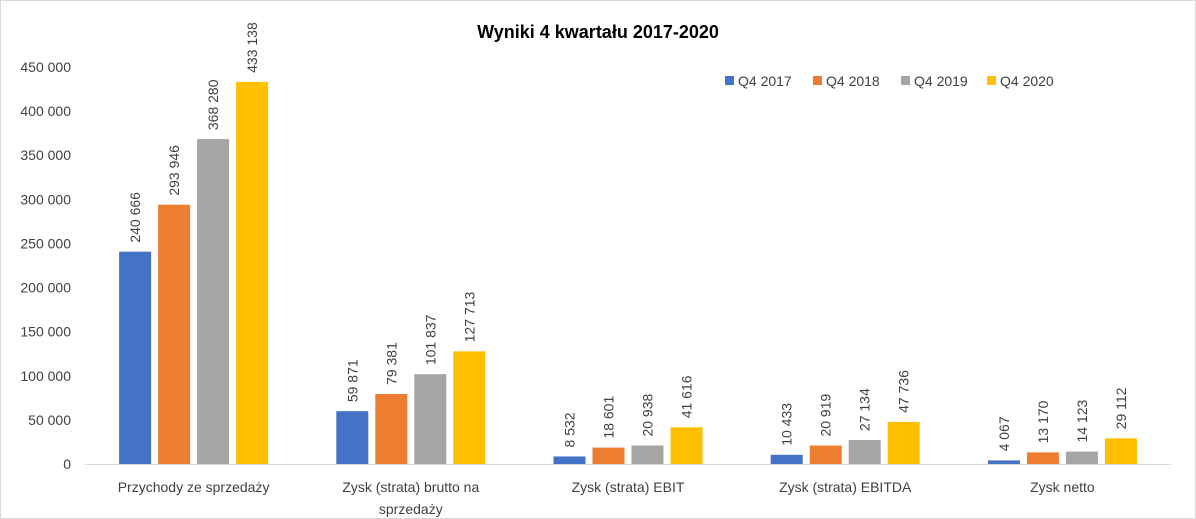 The width and height of the screenshot is (1196, 519). What do you see at coordinates (469, 317) in the screenshot?
I see `data-label: 127 713` at bounding box center [469, 317].